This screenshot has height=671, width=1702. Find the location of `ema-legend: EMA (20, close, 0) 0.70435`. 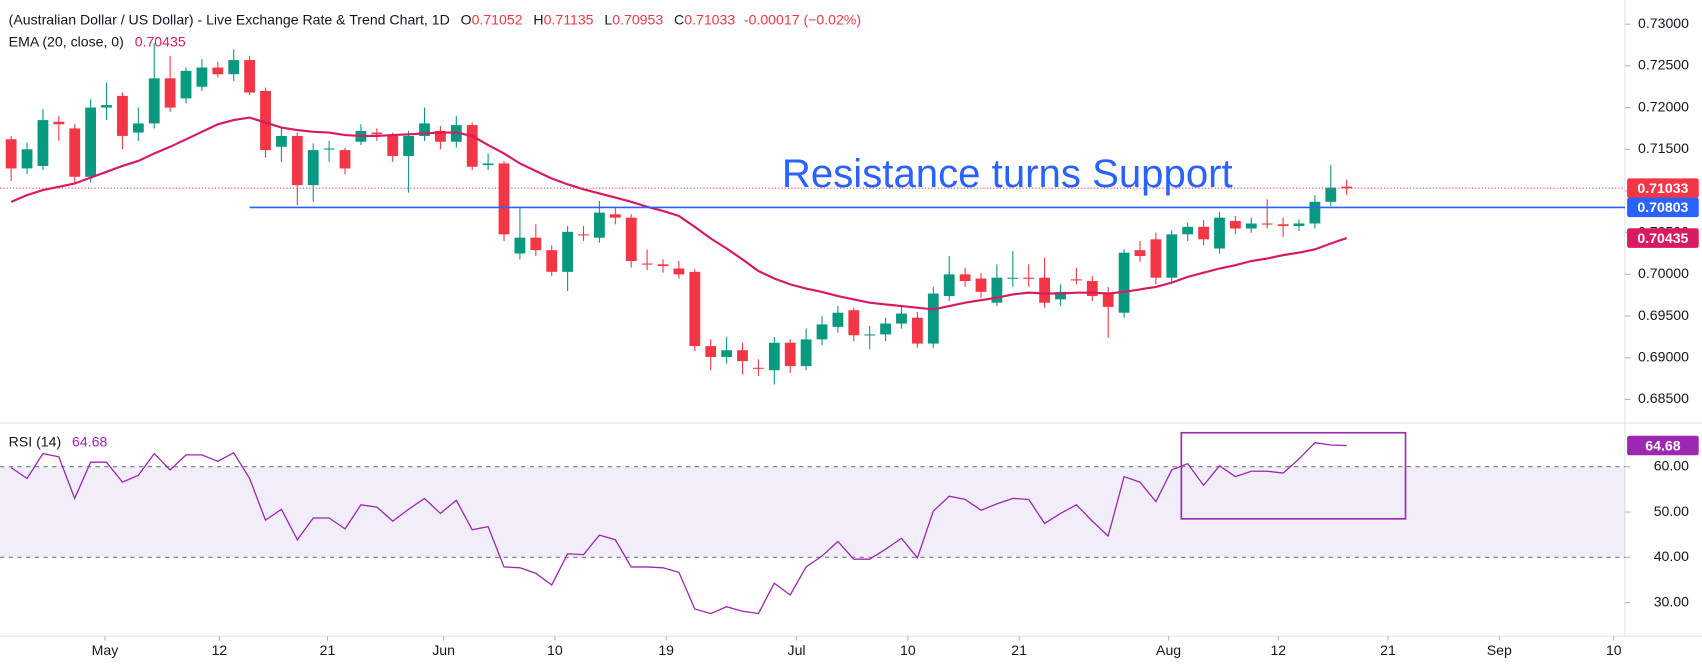

ema-legend: EMA (20, close, 0) 0.70435 is located at coordinates (97, 41).